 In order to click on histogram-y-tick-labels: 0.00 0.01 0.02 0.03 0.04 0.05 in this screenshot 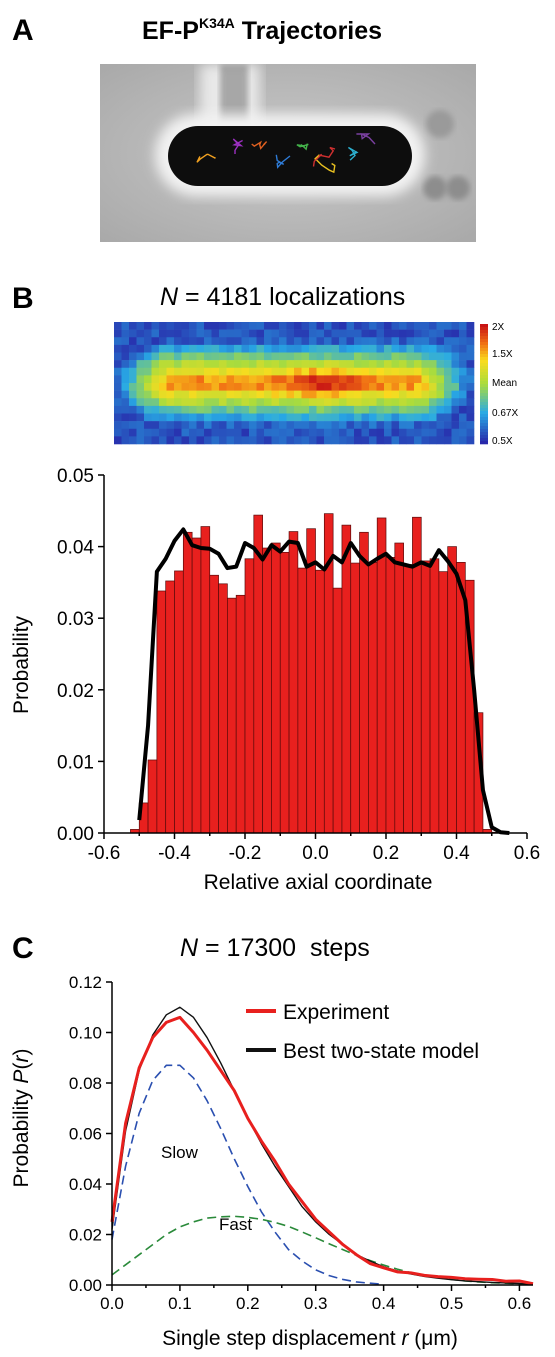, I will do `click(75, 655)`.